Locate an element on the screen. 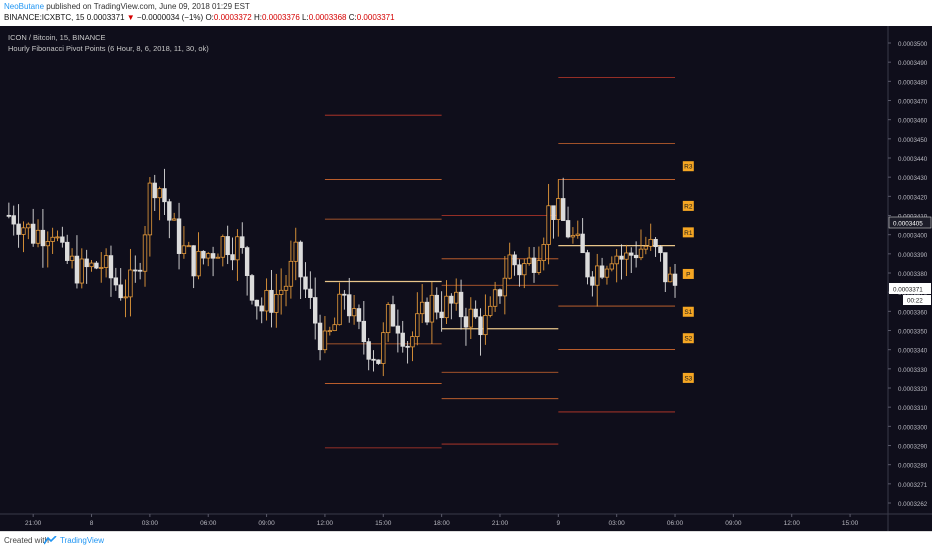  level-badge-r1 is located at coordinates (688, 232).